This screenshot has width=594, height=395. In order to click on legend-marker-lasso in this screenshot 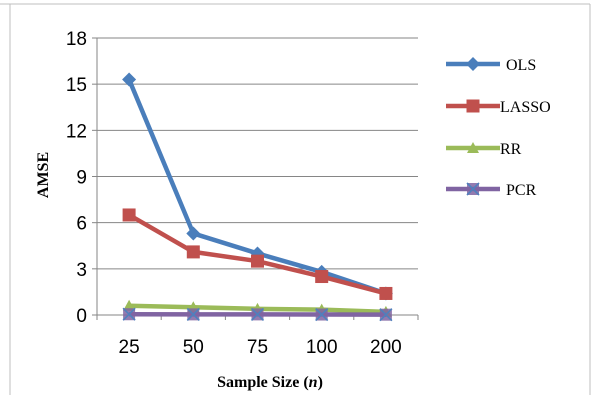, I will do `click(473, 106)`.